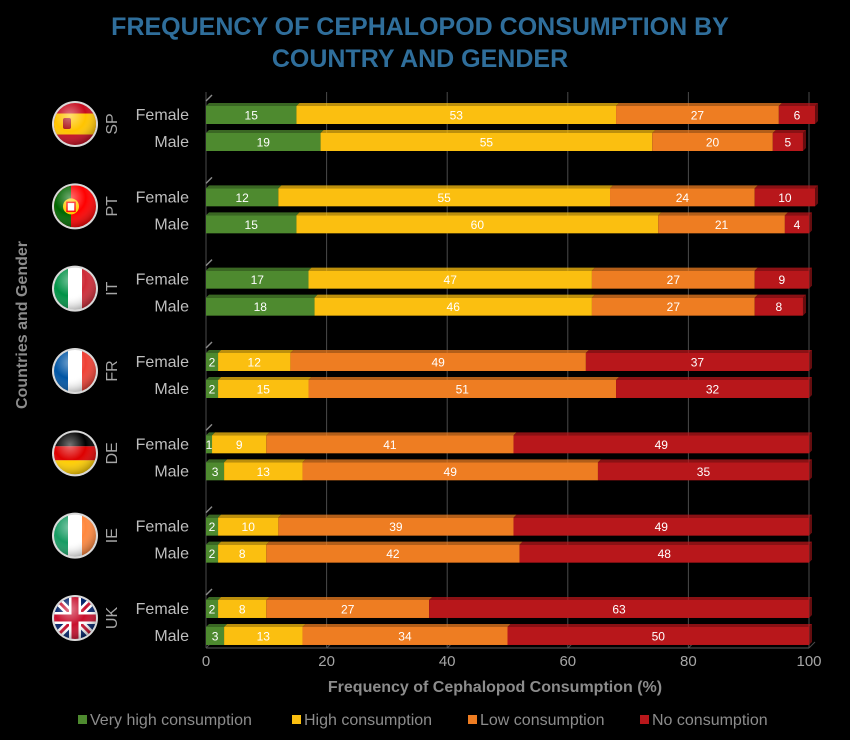 The width and height of the screenshot is (850, 740). I want to click on legend-swatch, so click(472, 719).